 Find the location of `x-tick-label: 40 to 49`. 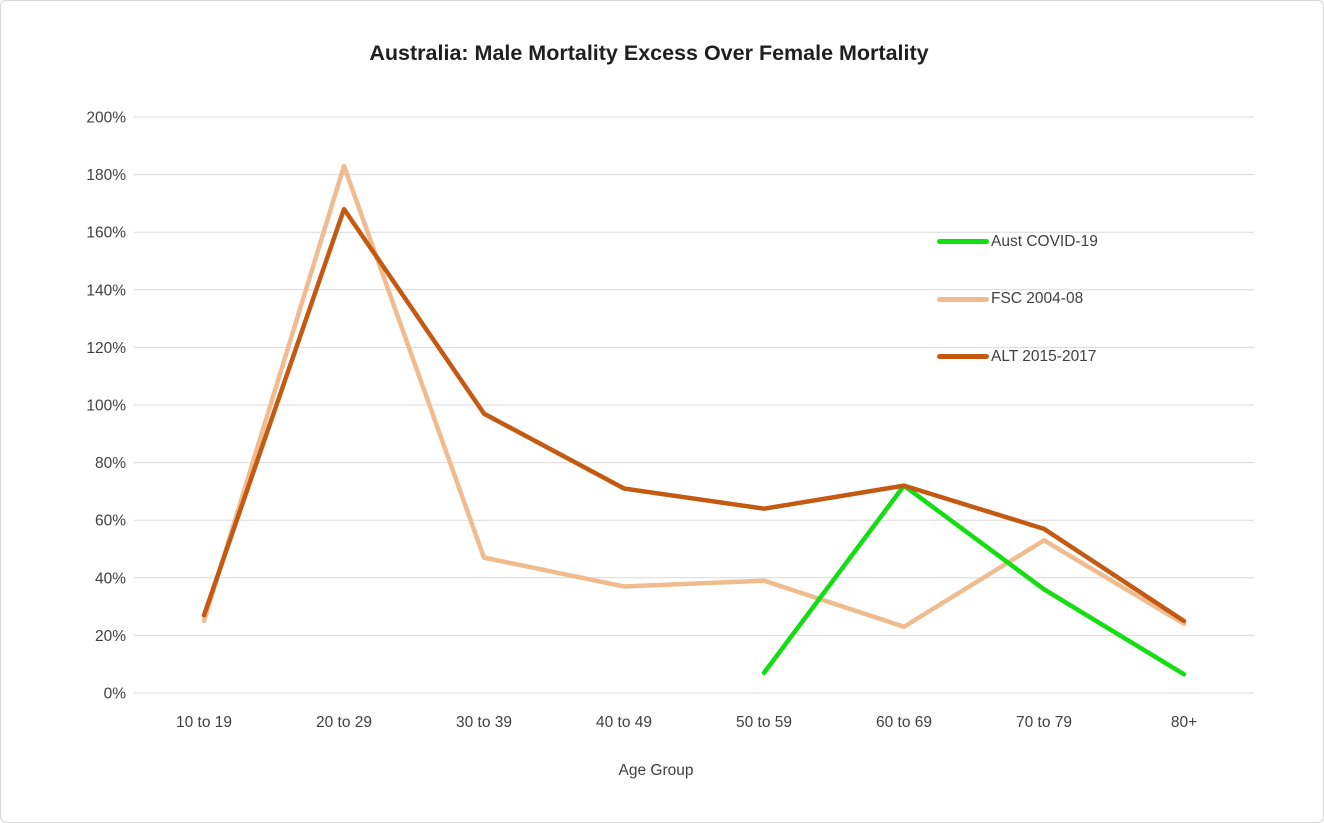

x-tick-label: 40 to 49 is located at coordinates (624, 722).